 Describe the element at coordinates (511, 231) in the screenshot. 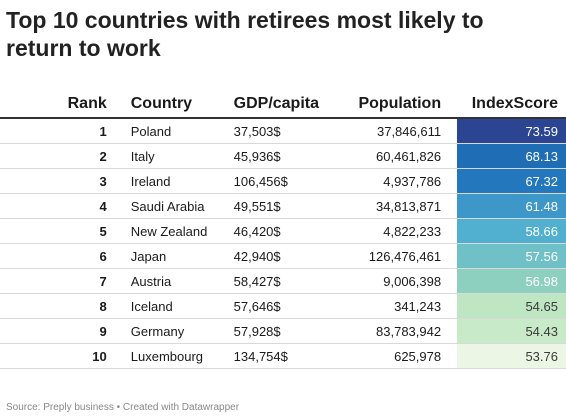

I see `cell-index-score: 58.66` at that location.